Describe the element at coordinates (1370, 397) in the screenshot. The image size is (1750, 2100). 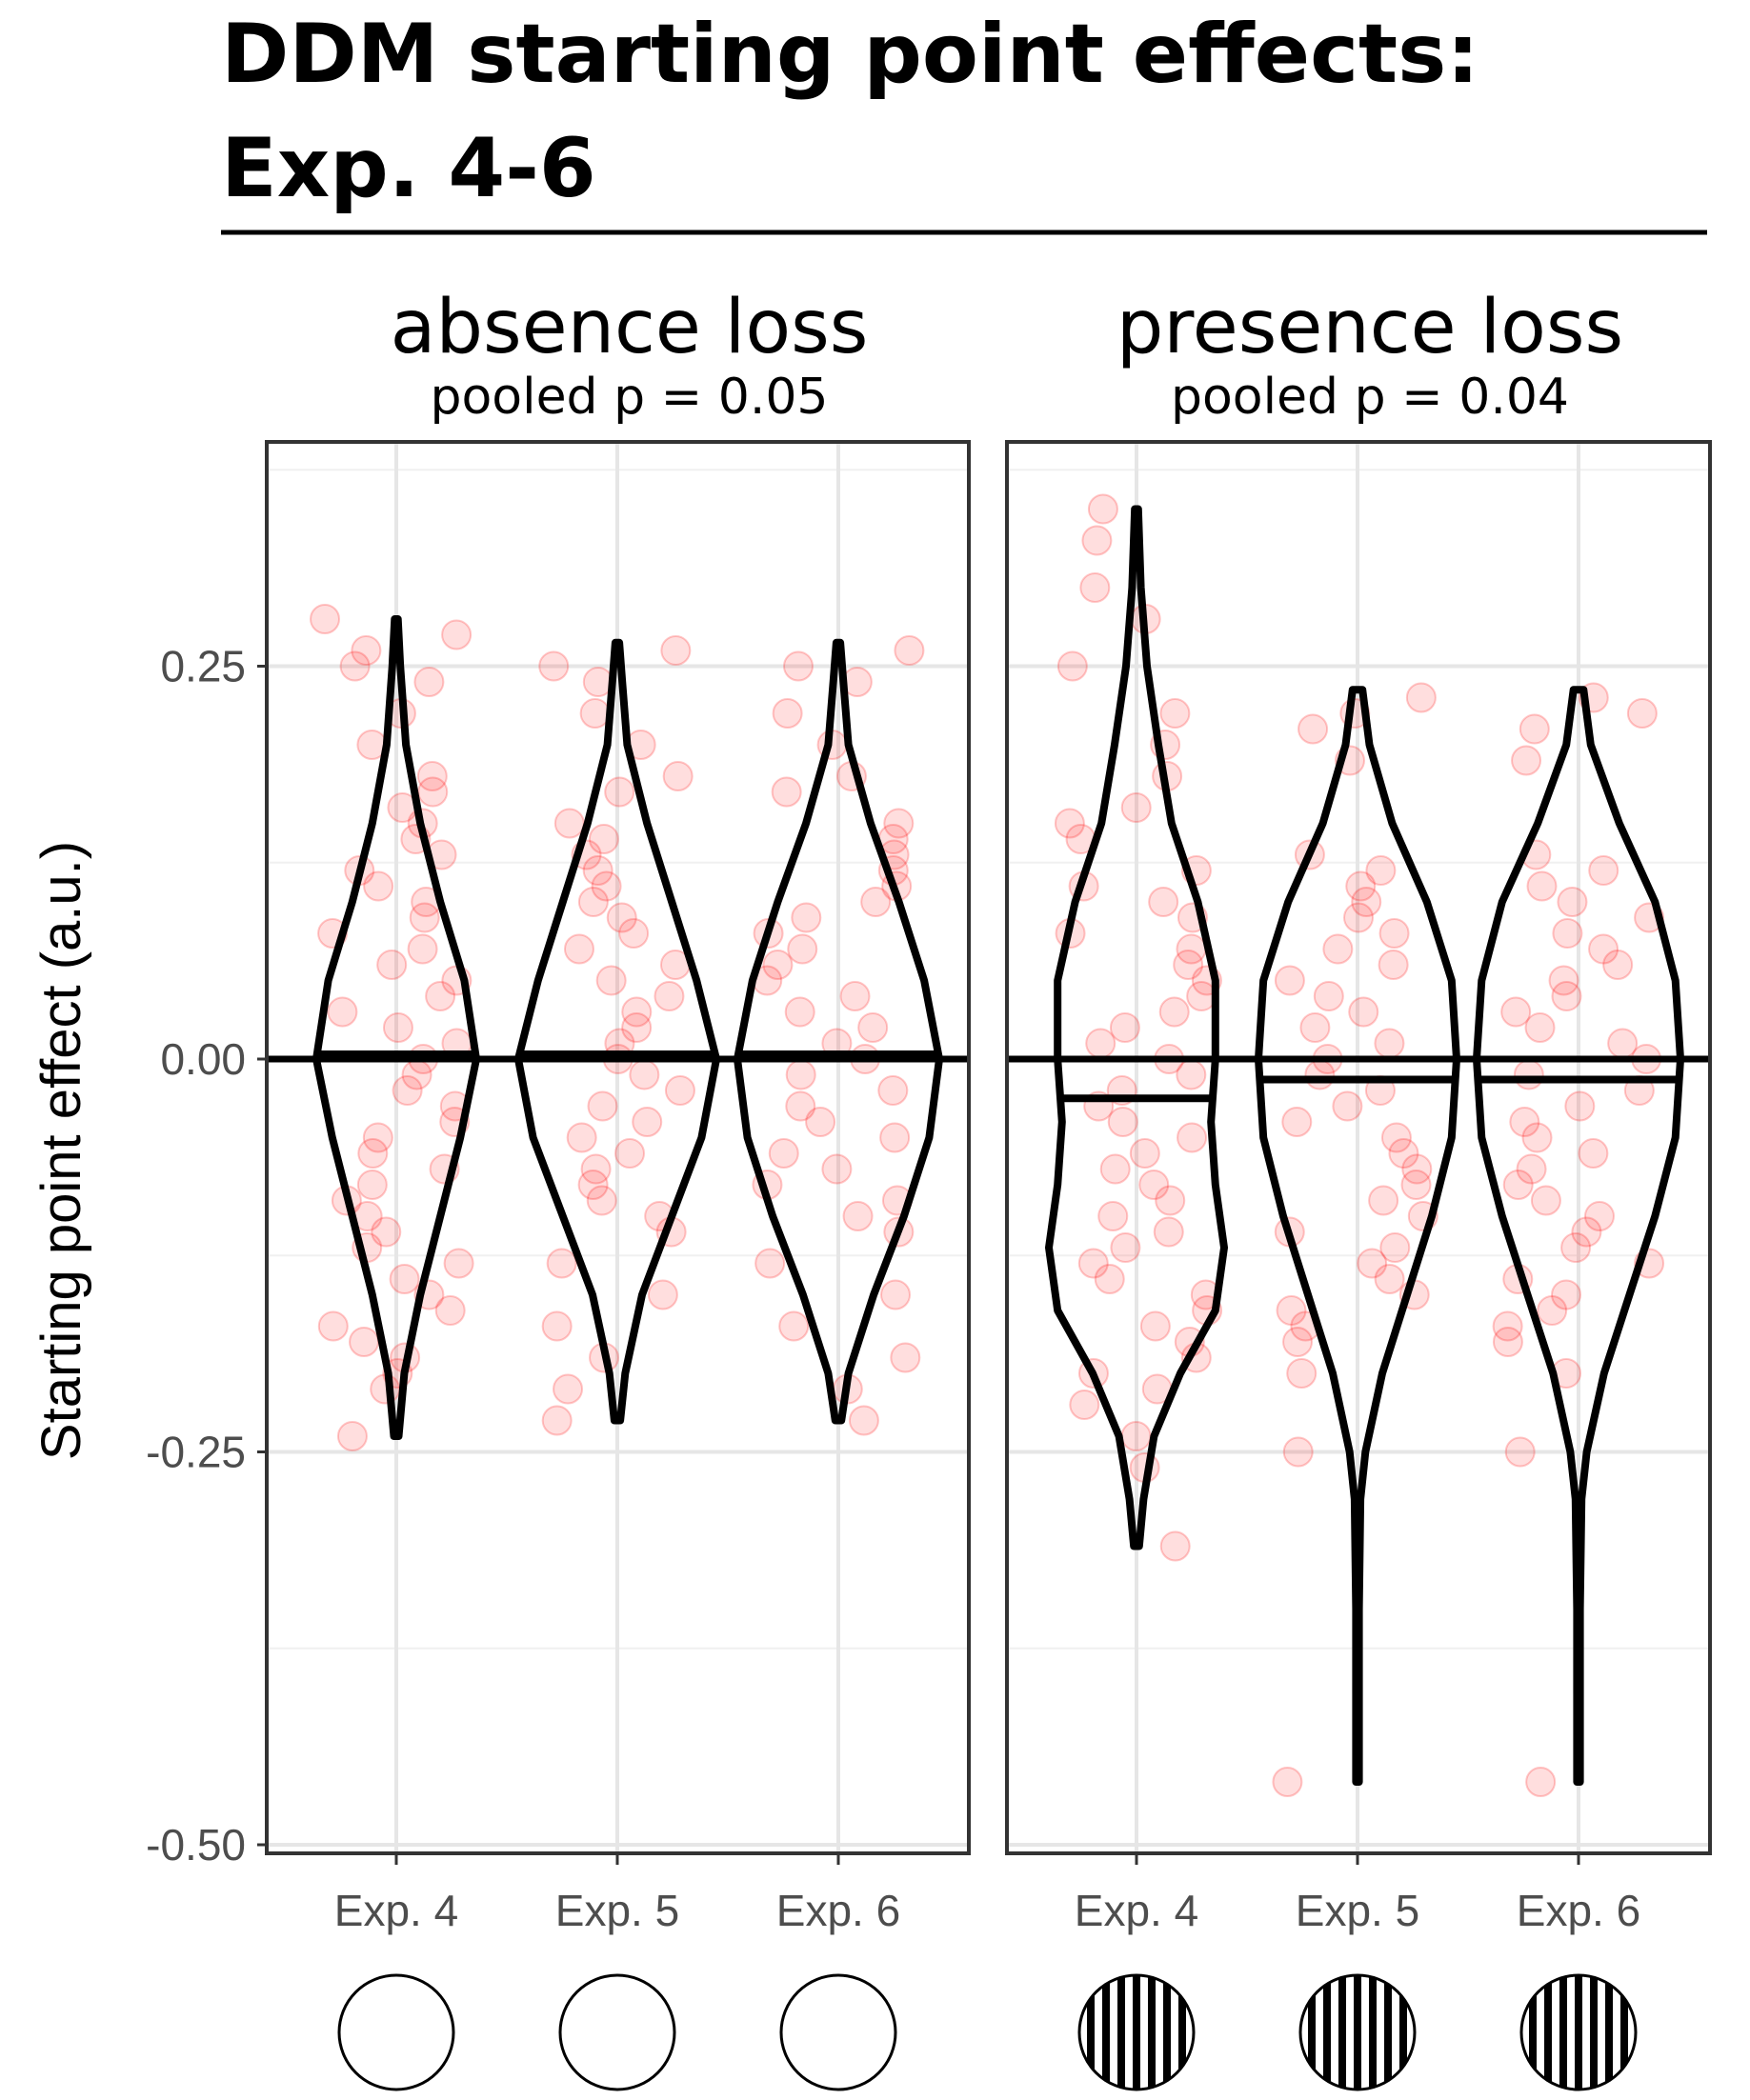
I see `panel-subtitle: pooled p = 0.04` at that location.